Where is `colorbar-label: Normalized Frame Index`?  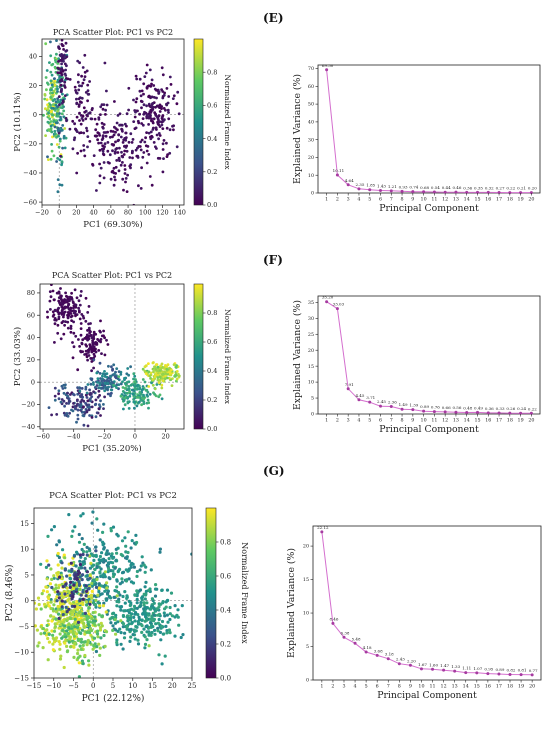 colorbar-label: Normalized Frame Index is located at coordinates (244, 593).